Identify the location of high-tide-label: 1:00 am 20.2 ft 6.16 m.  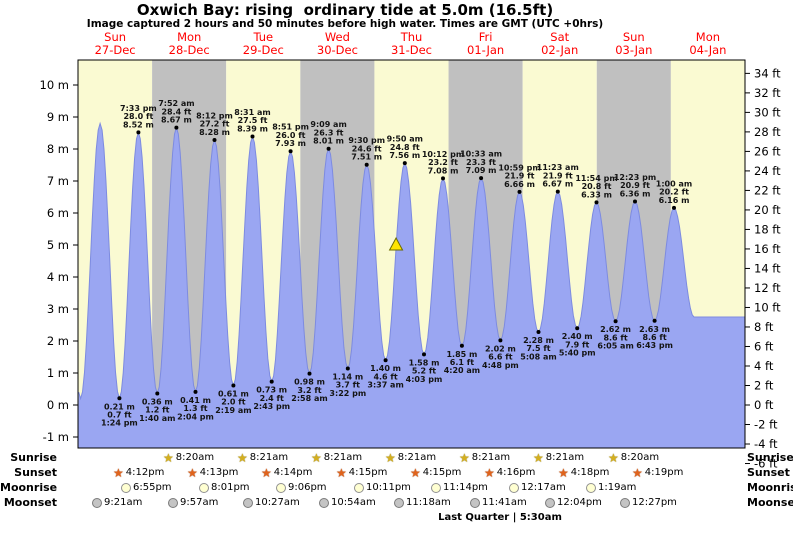
(674, 191).